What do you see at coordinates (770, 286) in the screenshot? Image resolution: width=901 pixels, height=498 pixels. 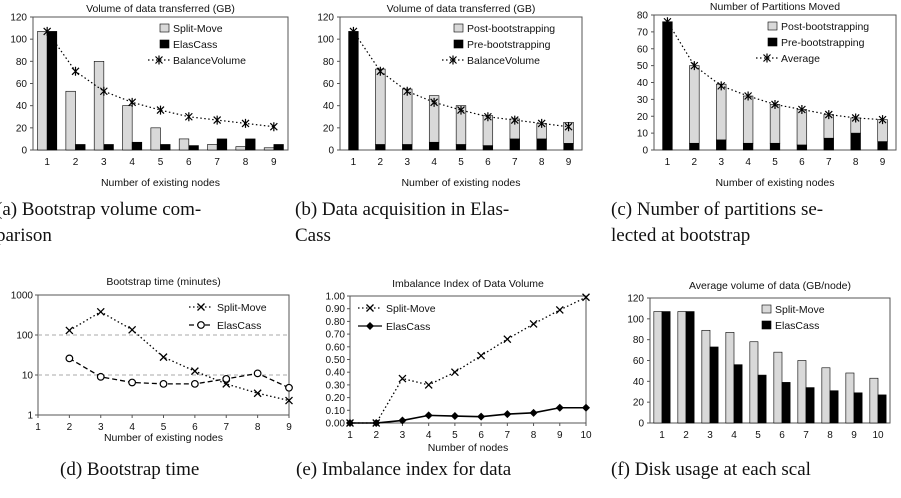 I see `chart-title: Average volume of data (GB/node)` at bounding box center [770, 286].